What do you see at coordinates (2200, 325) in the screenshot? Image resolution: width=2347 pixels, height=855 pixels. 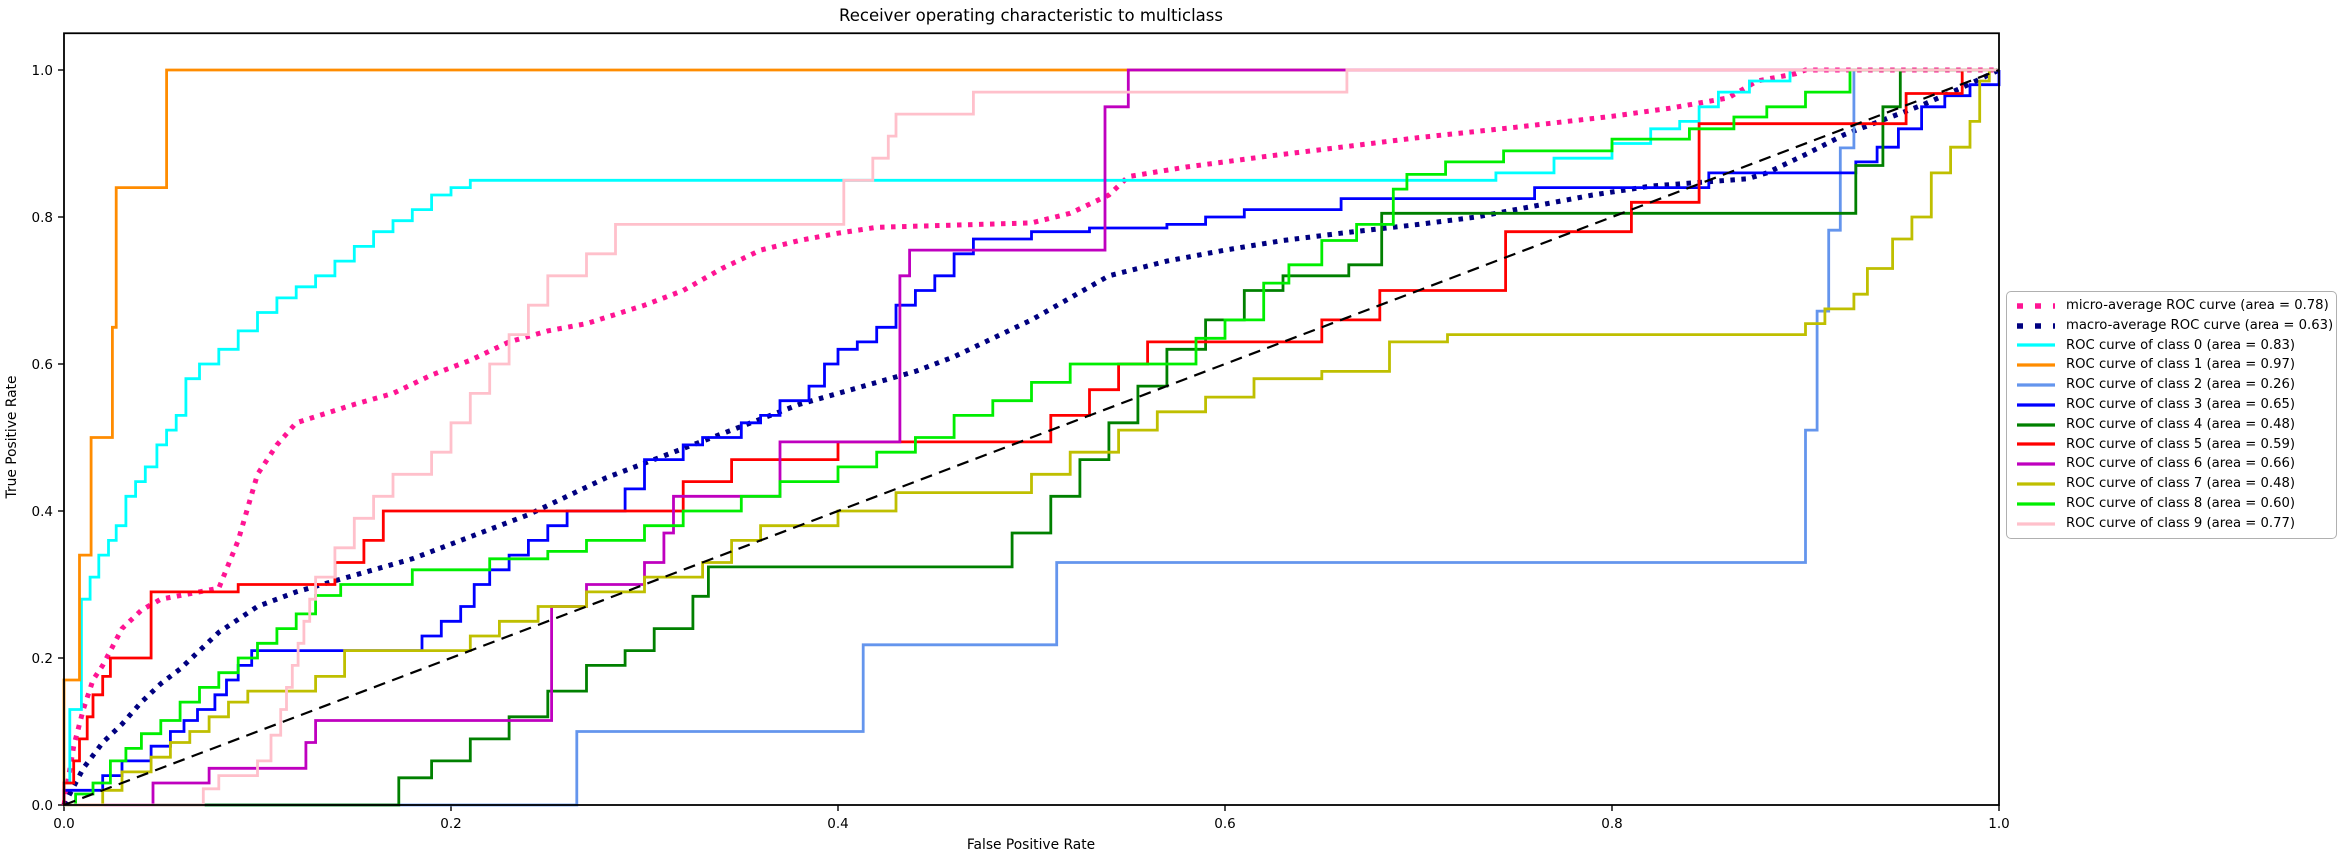 I see `legend-label: macro-average ROC curve (area = 0.63)` at bounding box center [2200, 325].